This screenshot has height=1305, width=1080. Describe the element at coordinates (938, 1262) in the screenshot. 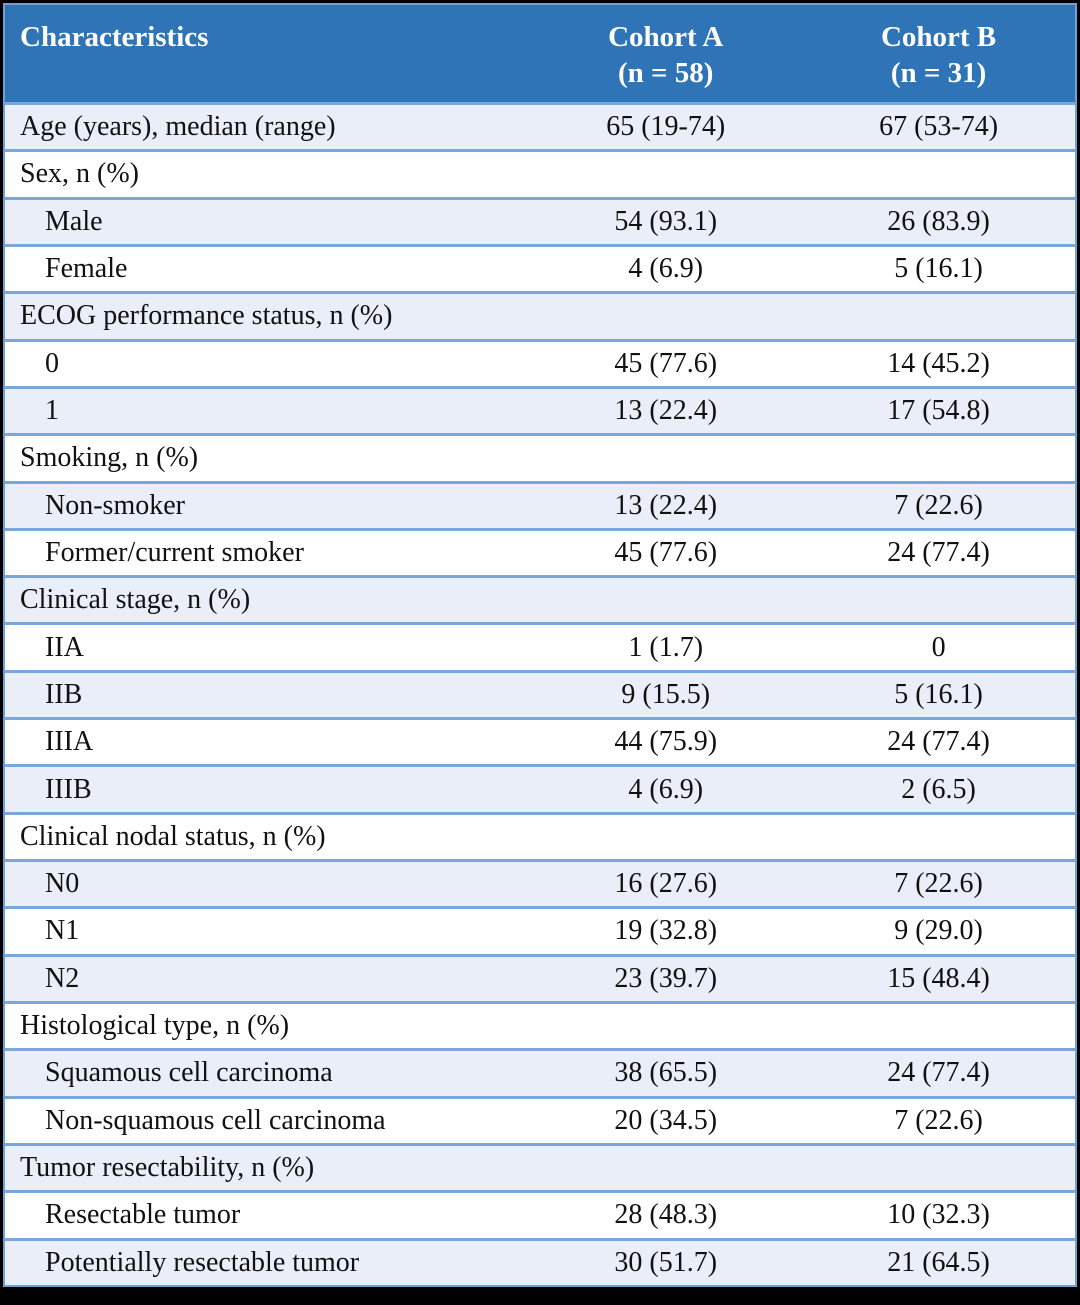

I see `cohort-b-value: 21 (64.5)` at that location.